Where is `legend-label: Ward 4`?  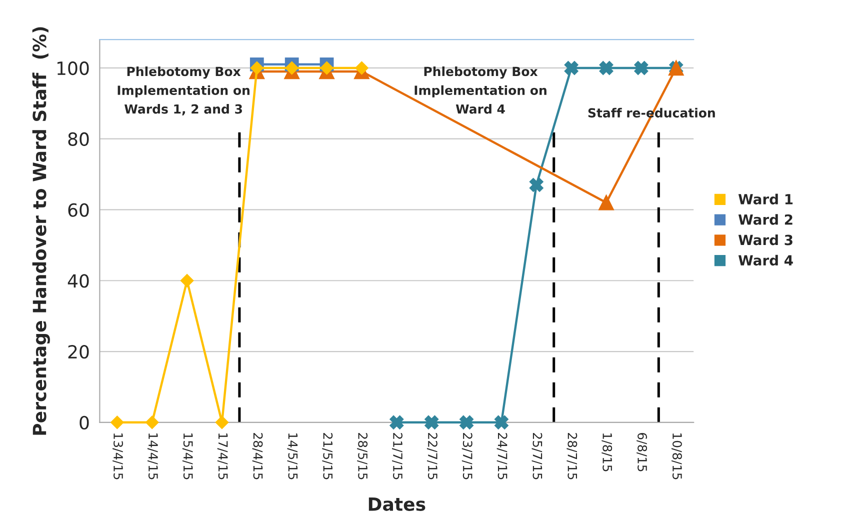
legend-label: Ward 4 is located at coordinates (765, 260).